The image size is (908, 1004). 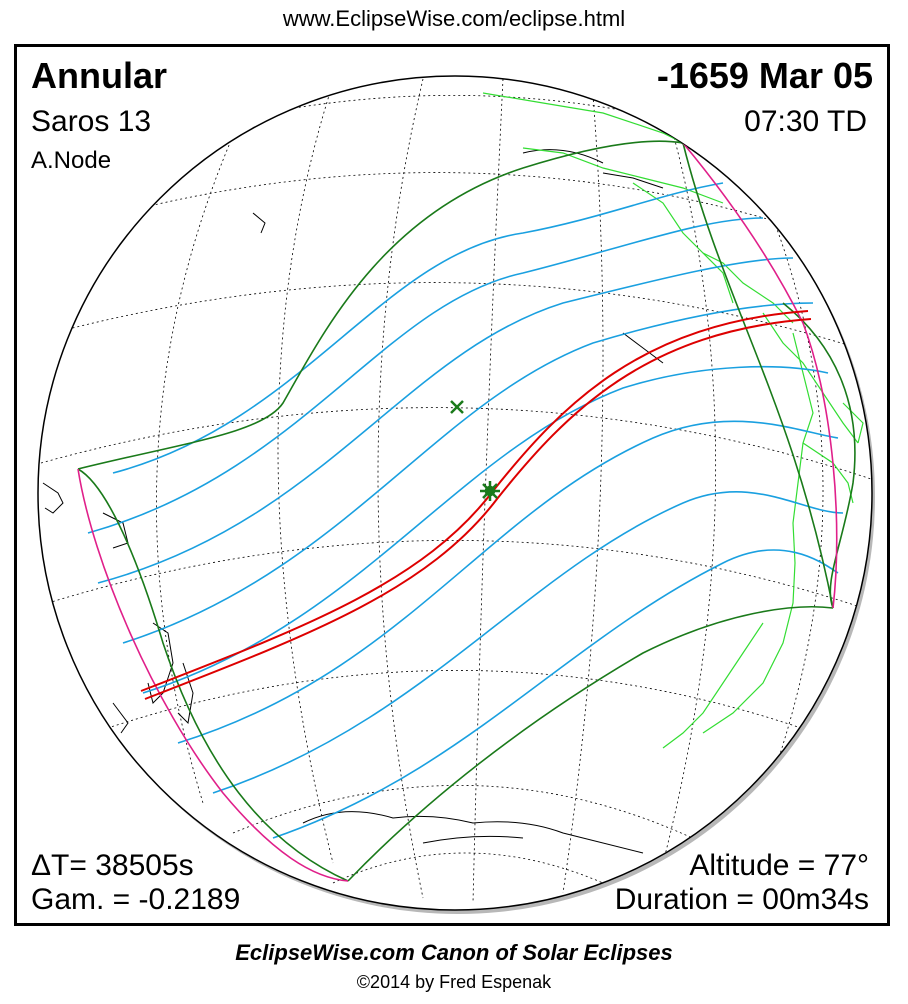 I want to click on star-burst-icon, so click(x=490, y=491).